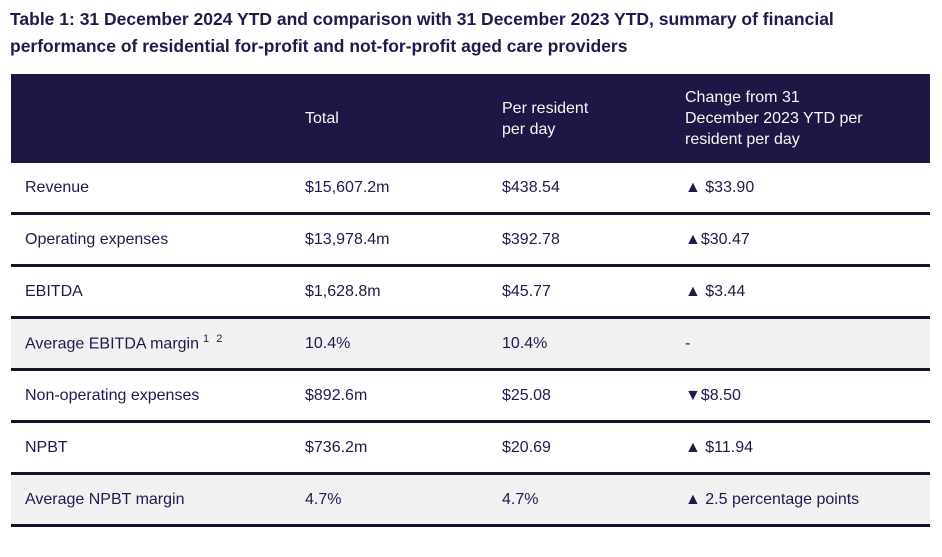 The image size is (942, 557). What do you see at coordinates (112, 395) in the screenshot?
I see `row-label: Non-operating expenses` at bounding box center [112, 395].